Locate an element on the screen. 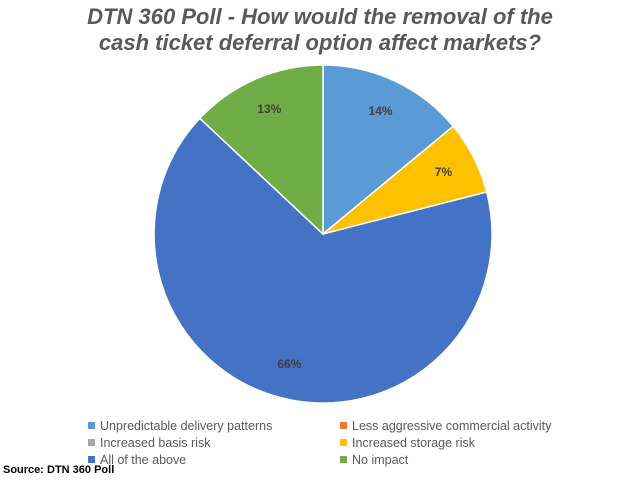 The width and height of the screenshot is (640, 480). legend-item-unpredictable-delivery: Unpredictable delivery patterns is located at coordinates (214, 425).